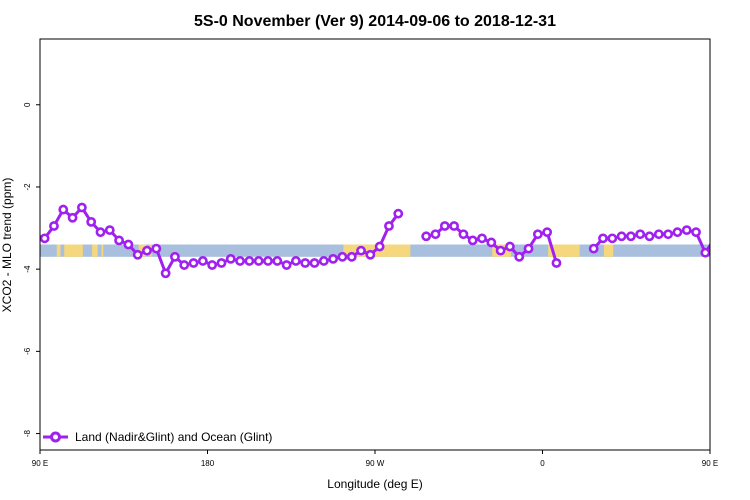 The height and width of the screenshot is (500, 750). What do you see at coordinates (375, 463) in the screenshot?
I see `x-tick-label: 90 W` at bounding box center [375, 463].